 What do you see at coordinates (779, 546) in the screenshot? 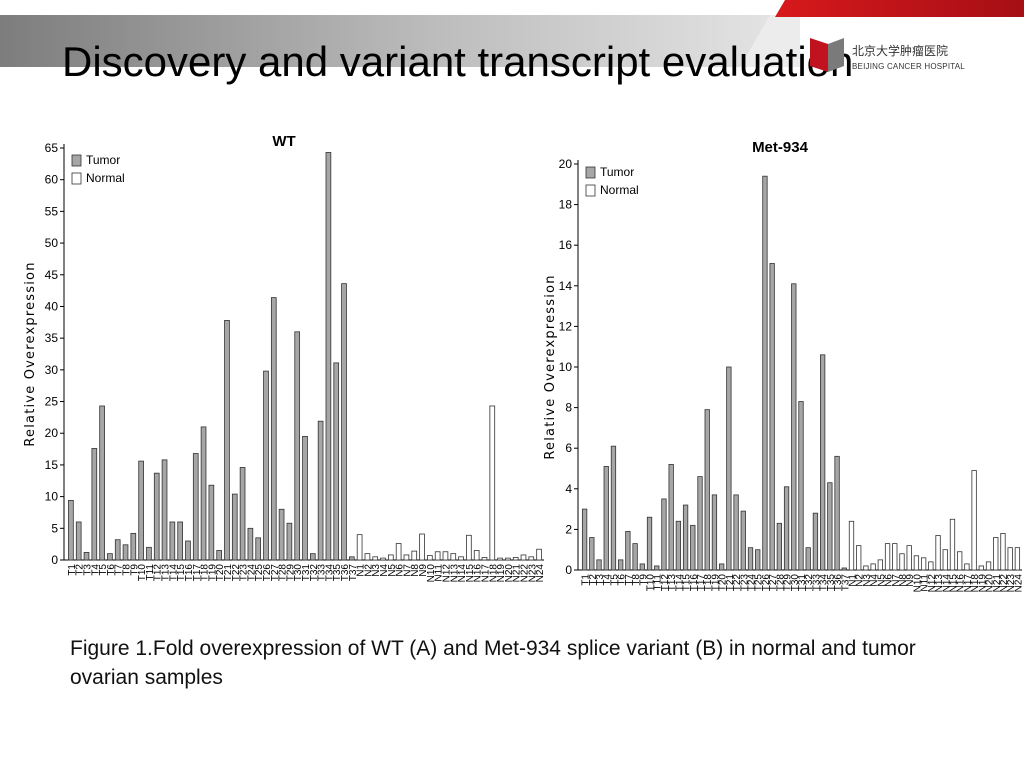
I see `met934-bar-t28` at bounding box center [779, 546].